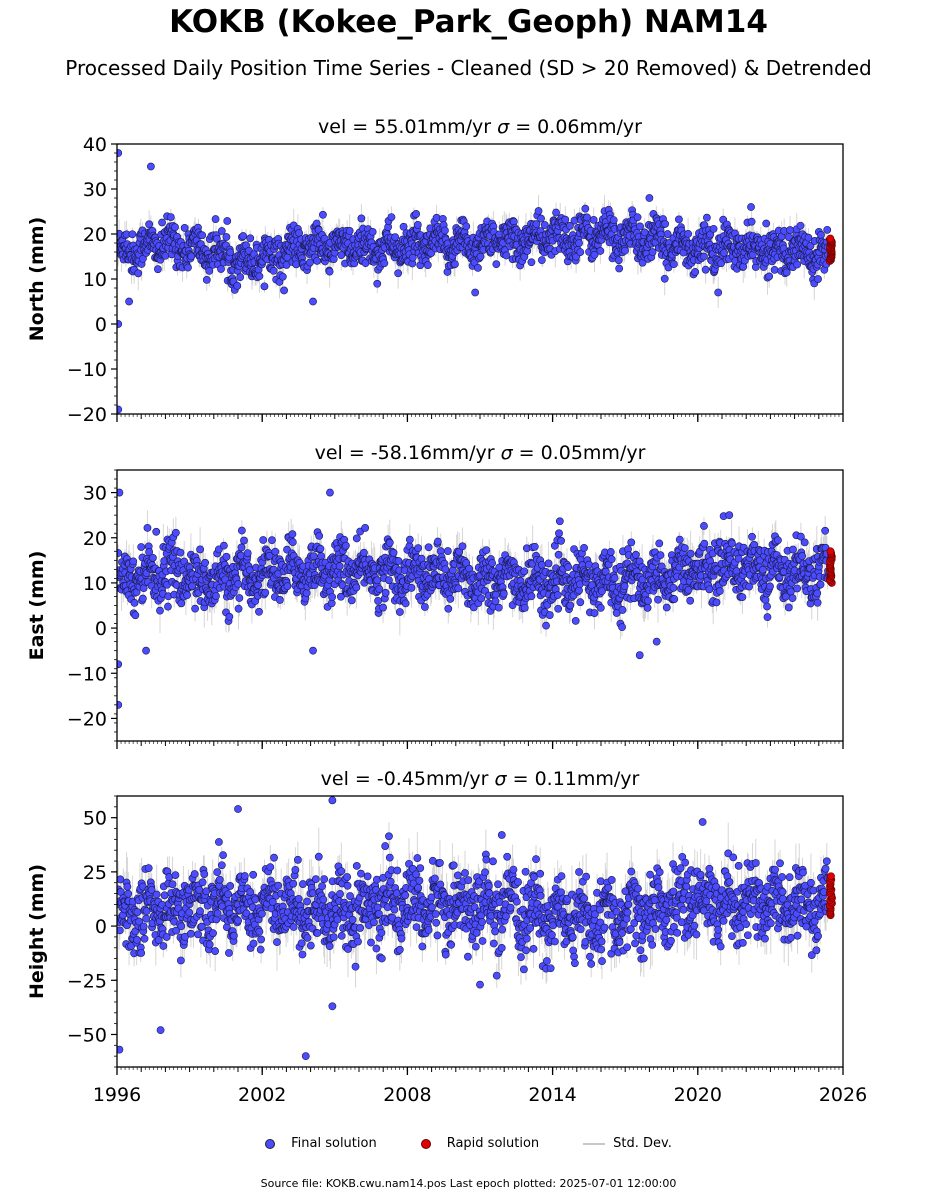 This screenshot has height=1200, width=937. Describe the element at coordinates (407, 127) in the screenshot. I see `panel-velocity: vel = 55.01mm/yr` at that location.